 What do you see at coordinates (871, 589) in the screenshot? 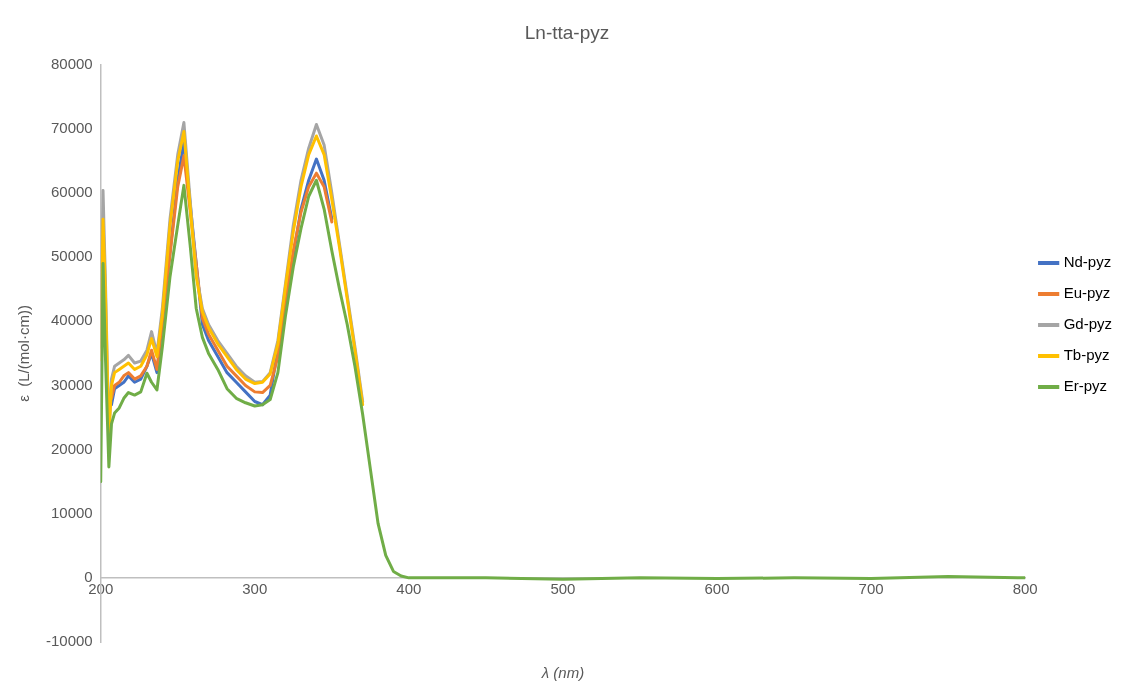
I see `x-tick-label: 700` at bounding box center [871, 589].